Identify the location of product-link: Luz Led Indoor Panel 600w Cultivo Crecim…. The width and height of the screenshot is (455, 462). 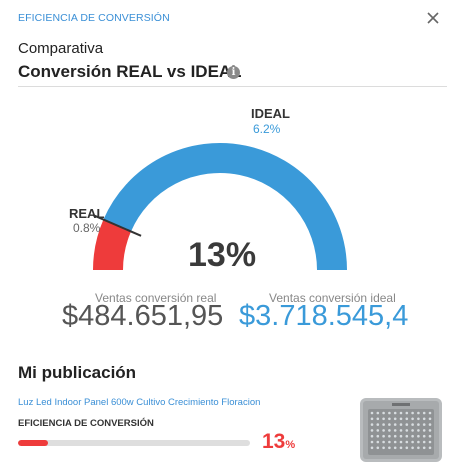
(139, 402).